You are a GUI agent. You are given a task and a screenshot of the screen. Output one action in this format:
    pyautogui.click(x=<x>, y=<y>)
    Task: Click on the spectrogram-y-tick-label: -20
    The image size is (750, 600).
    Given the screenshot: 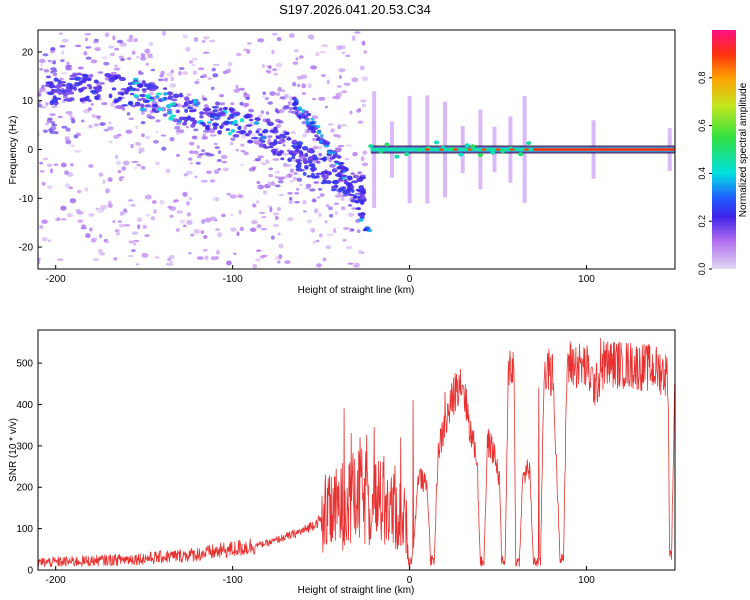 What is the action you would take?
    pyautogui.click(x=26, y=248)
    